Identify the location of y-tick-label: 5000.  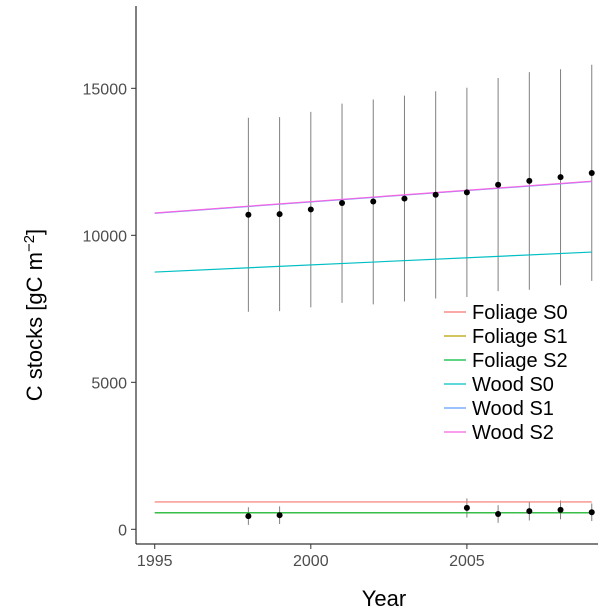
(109, 383).